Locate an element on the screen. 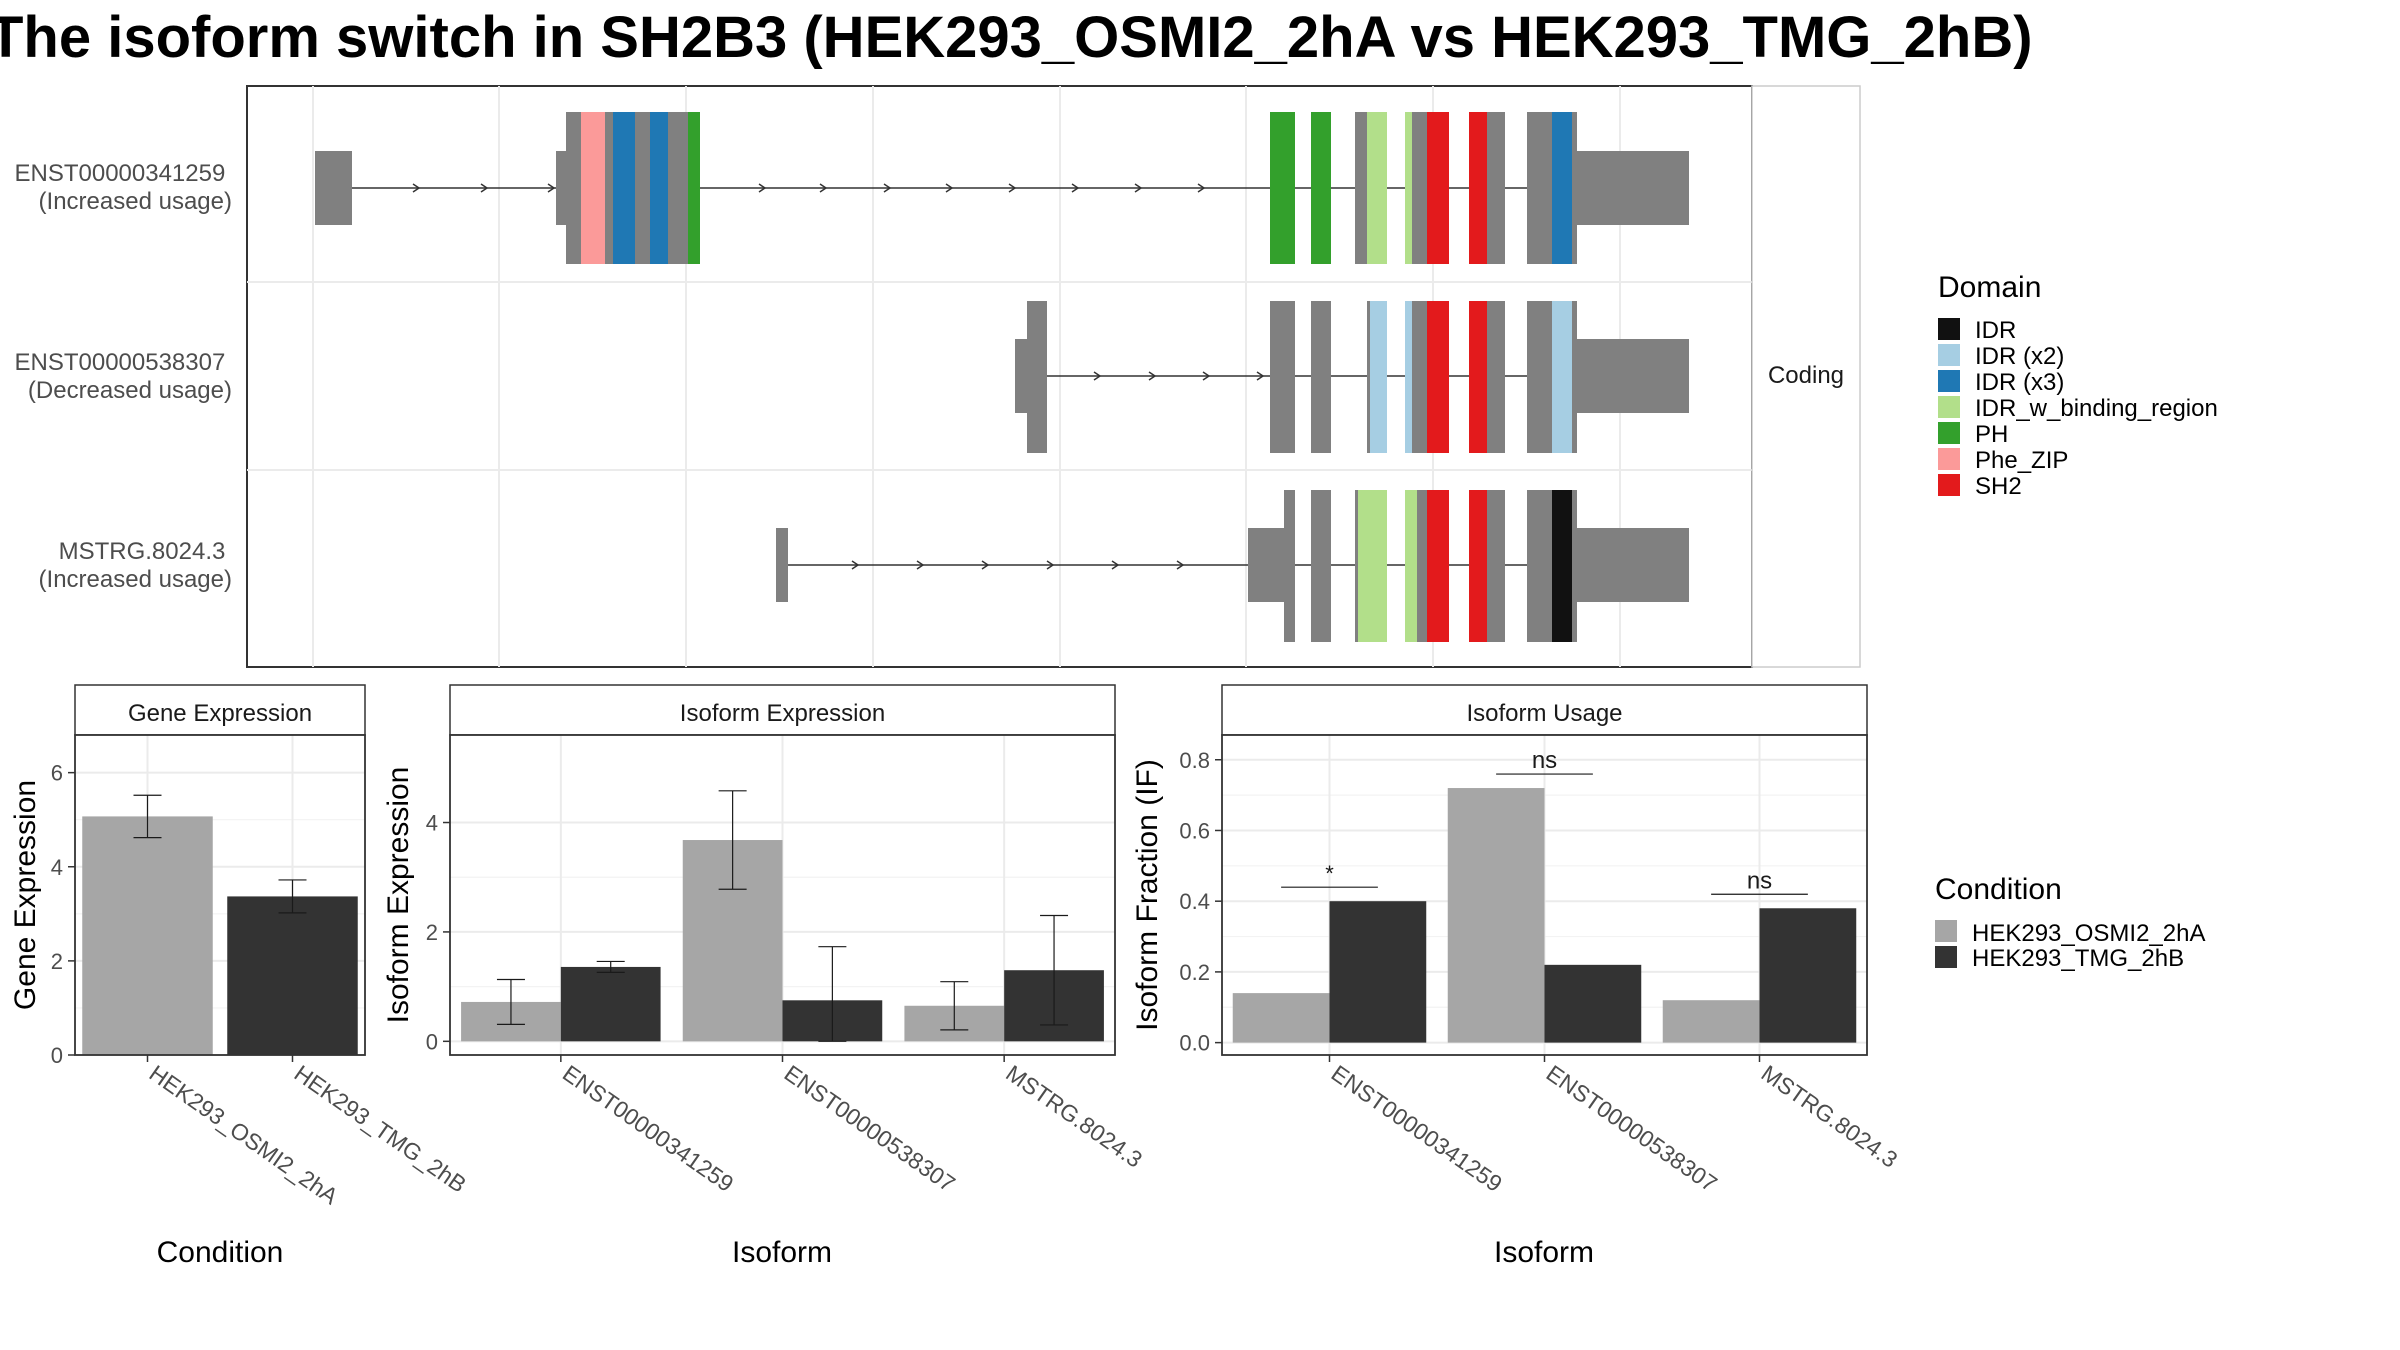  legend-swatch-idr-x2 is located at coordinates (1949, 355).